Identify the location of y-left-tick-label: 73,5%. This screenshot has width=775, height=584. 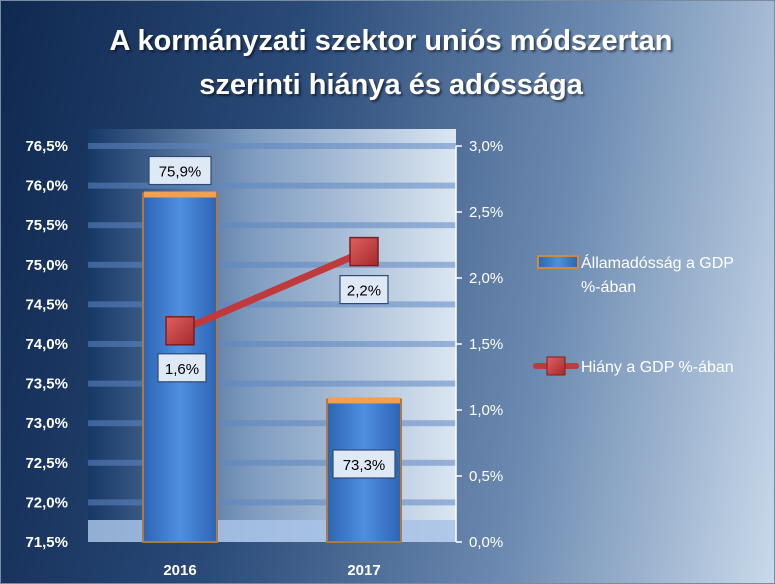
(46, 384).